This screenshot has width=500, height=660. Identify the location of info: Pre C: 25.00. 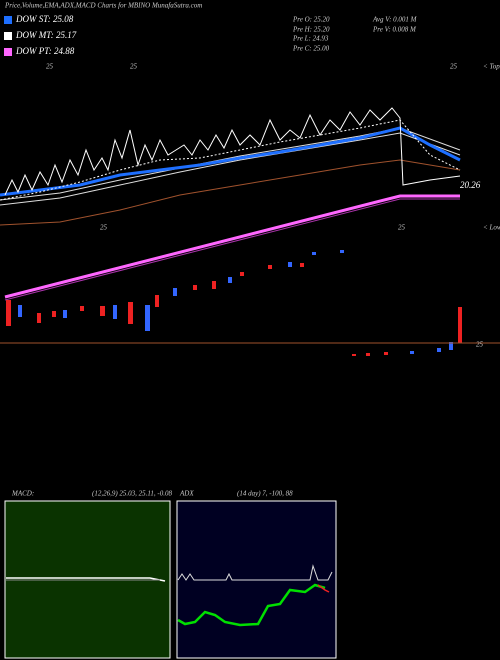
(311, 49).